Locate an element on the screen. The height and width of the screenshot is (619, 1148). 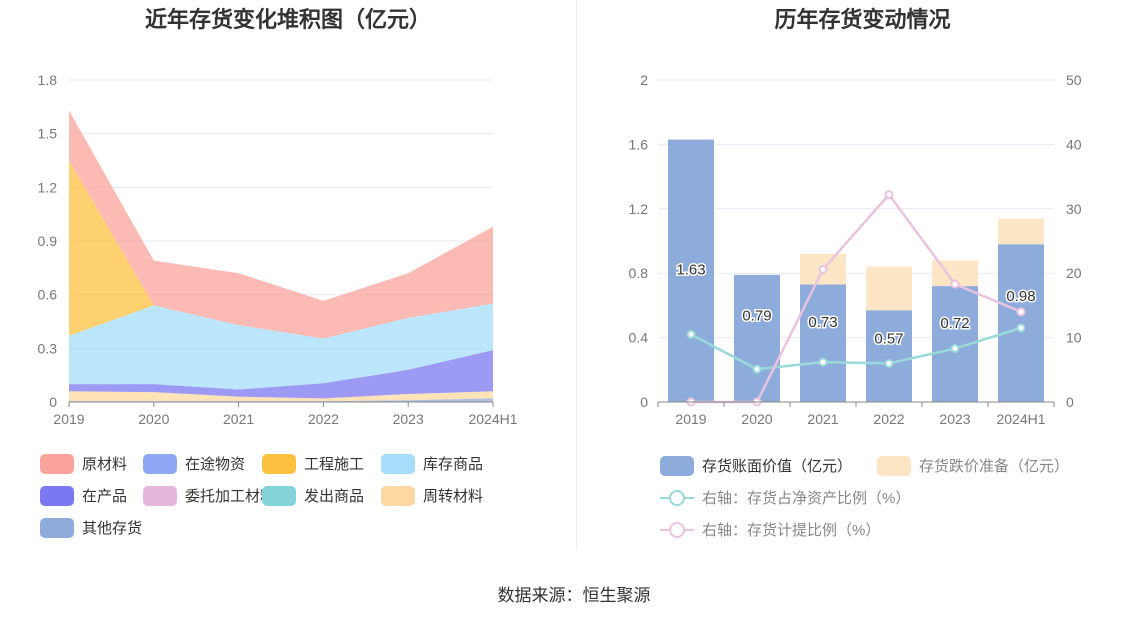
y-right-tick-label-4: 40 is located at coordinates (1074, 144).